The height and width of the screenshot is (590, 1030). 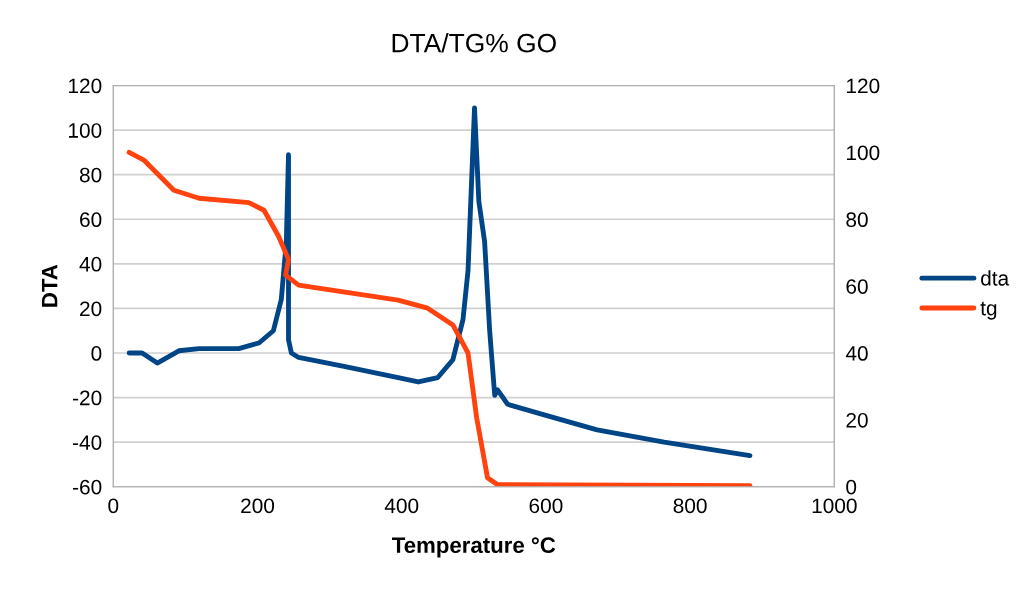 What do you see at coordinates (401, 506) in the screenshot?
I see `x-tick-label: 400` at bounding box center [401, 506].